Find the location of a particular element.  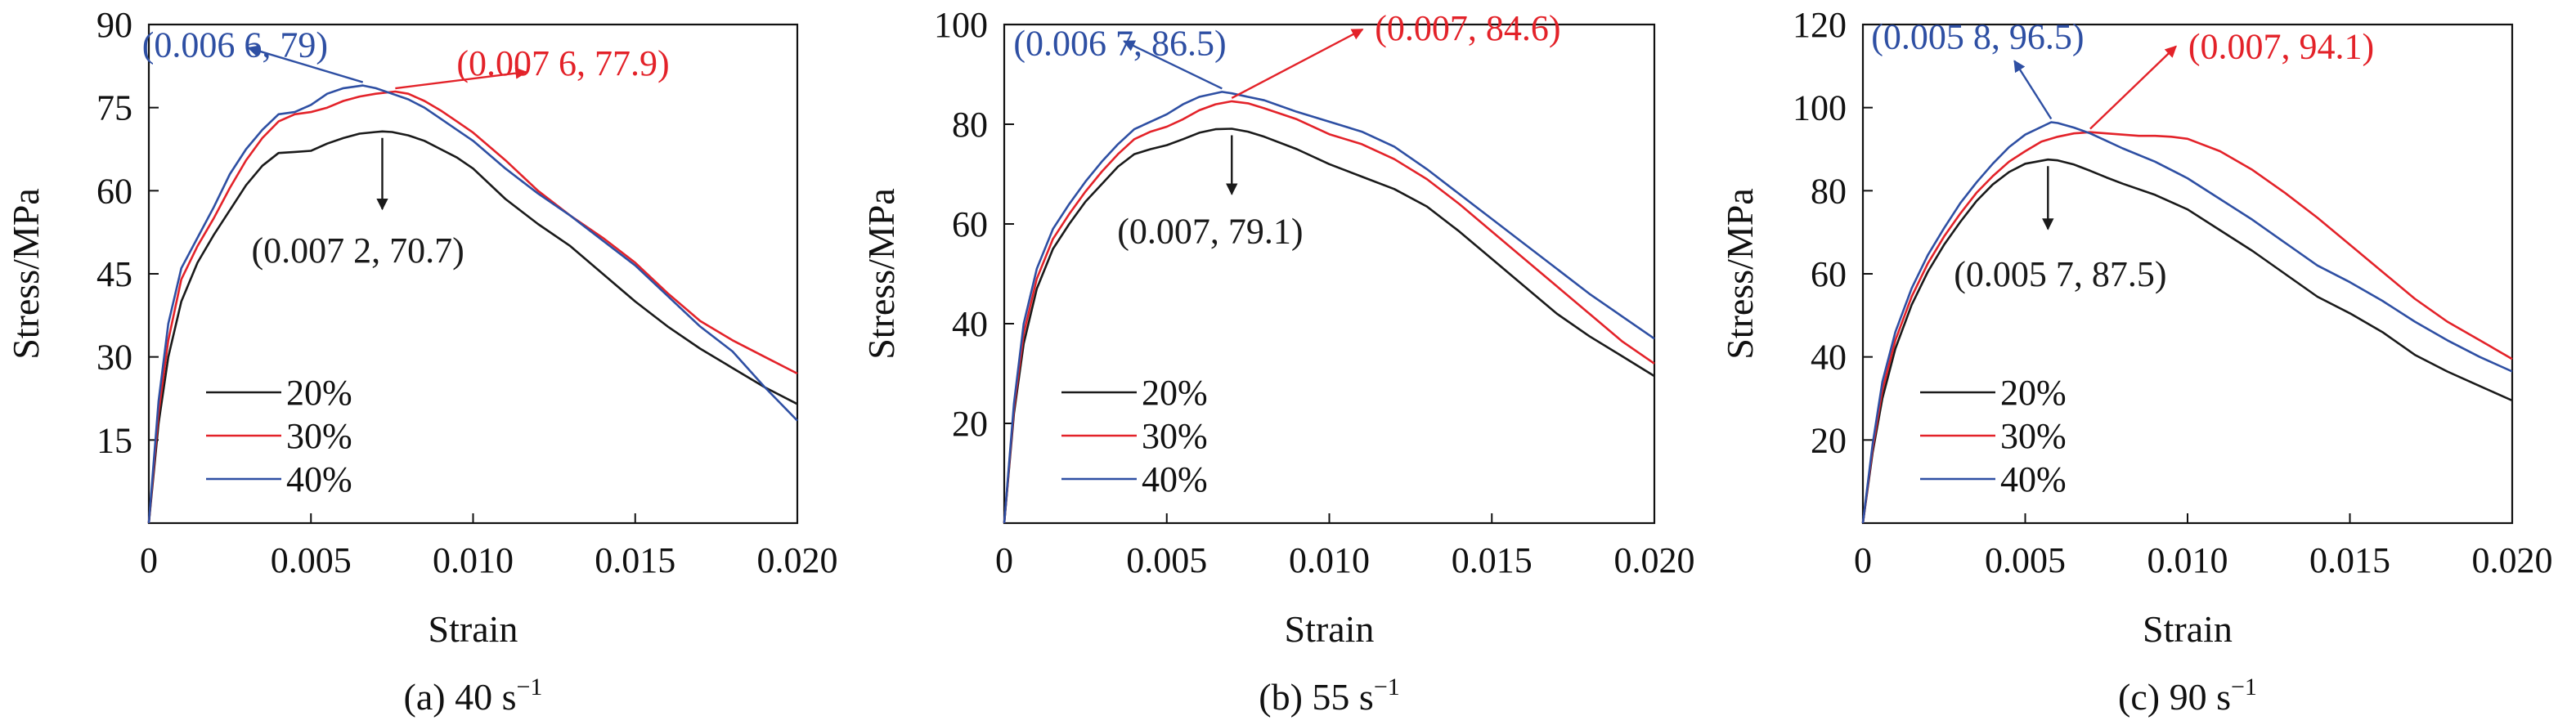

panel-caption: (c) 90 s−1 is located at coordinates (2188, 696).